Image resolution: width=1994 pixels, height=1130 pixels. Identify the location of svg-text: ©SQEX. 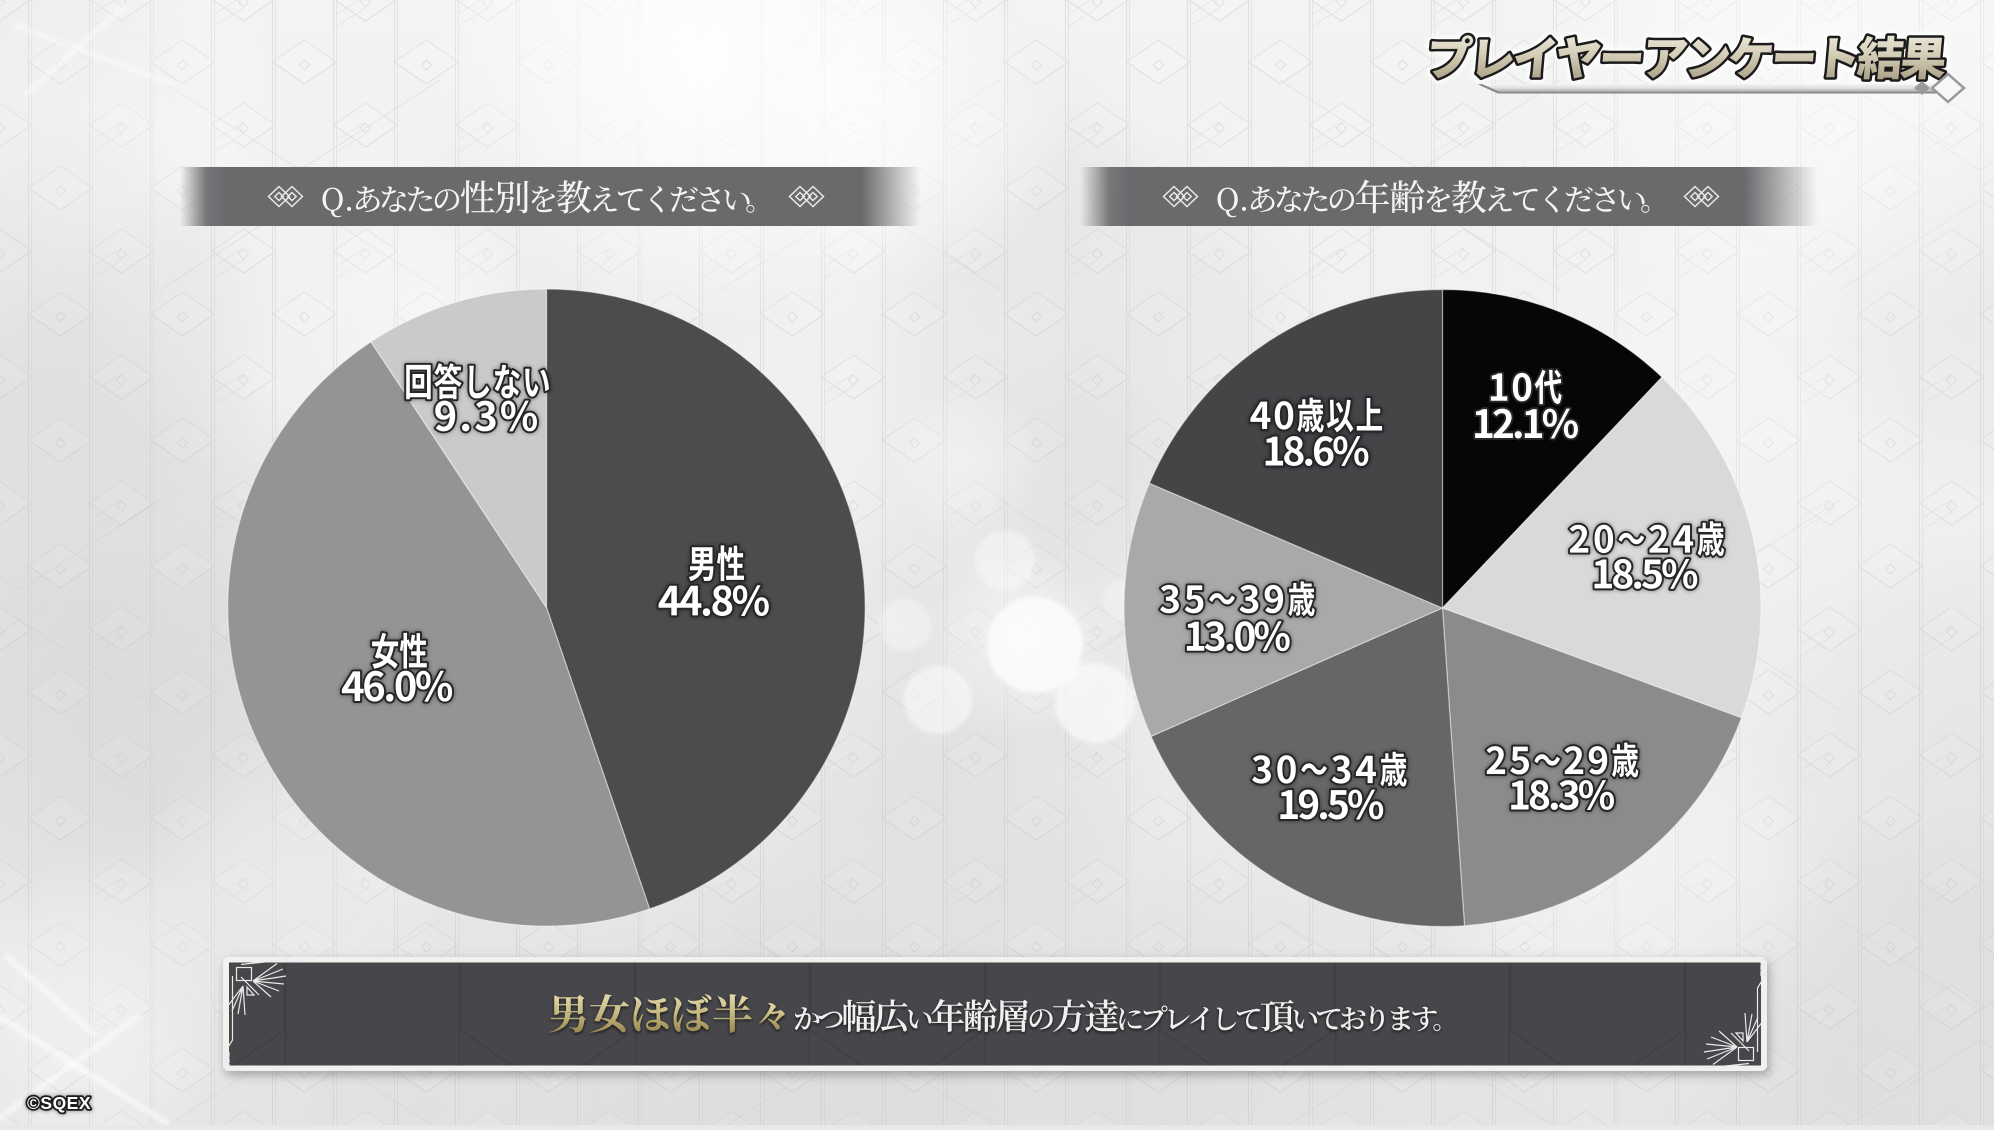
(59, 1103).